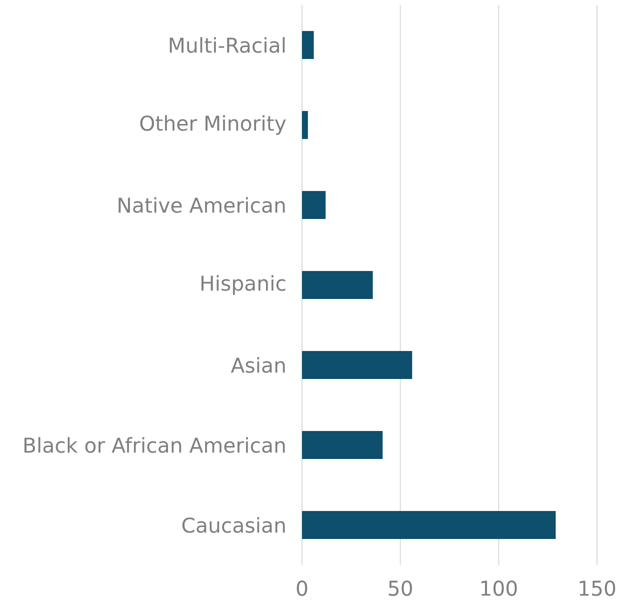 The width and height of the screenshot is (624, 610). What do you see at coordinates (233, 525) in the screenshot?
I see `y-tick-label: Caucasian` at bounding box center [233, 525].